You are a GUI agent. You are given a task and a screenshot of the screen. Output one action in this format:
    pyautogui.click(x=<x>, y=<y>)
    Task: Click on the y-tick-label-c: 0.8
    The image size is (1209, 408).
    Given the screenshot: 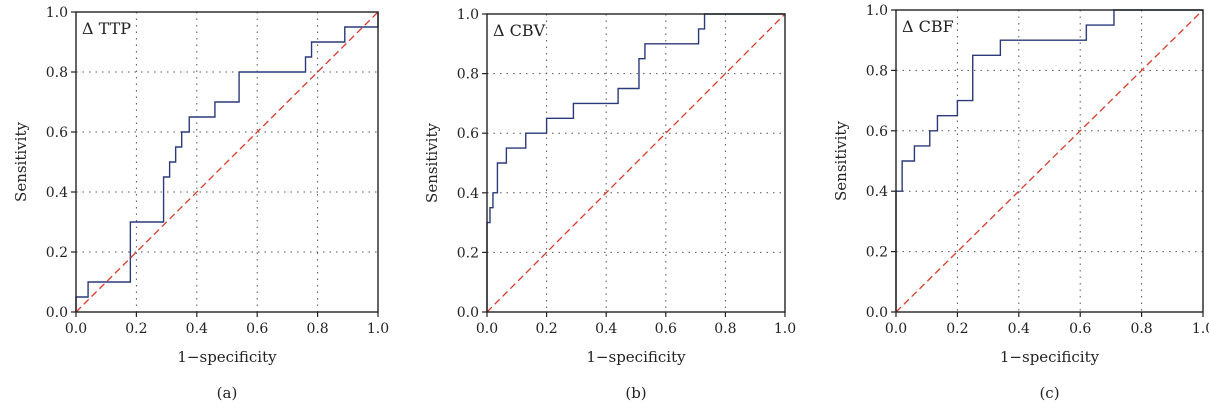 What is the action you would take?
    pyautogui.click(x=877, y=71)
    